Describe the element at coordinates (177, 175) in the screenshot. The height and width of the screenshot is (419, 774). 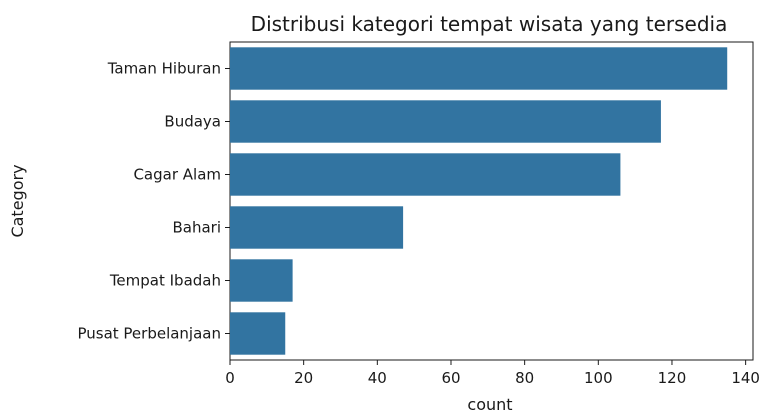
I see `y-tick-label: Cagar Alam` at that location.